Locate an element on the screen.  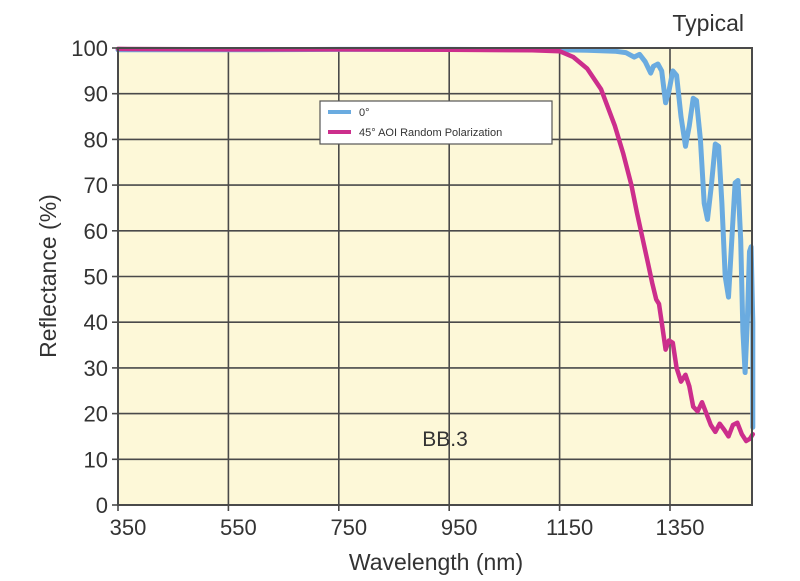
y-tick-label: 80 is located at coordinates (96, 139).